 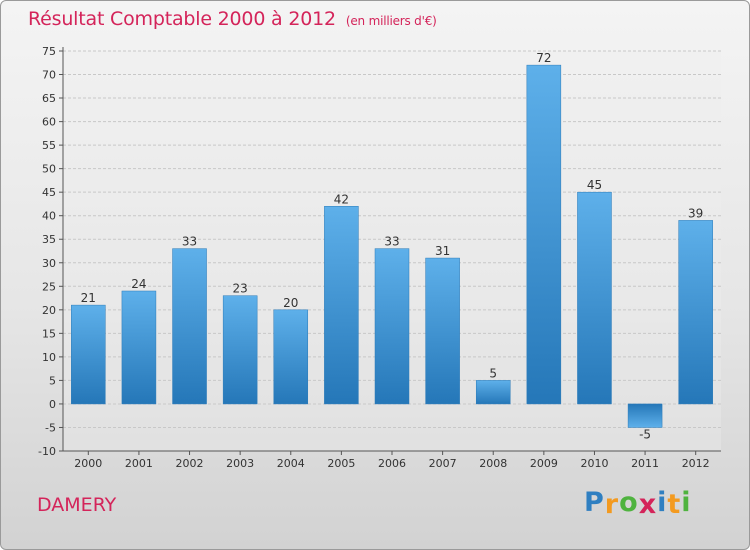 What do you see at coordinates (190, 463) in the screenshot?
I see `x-tick-label: 2002` at bounding box center [190, 463].